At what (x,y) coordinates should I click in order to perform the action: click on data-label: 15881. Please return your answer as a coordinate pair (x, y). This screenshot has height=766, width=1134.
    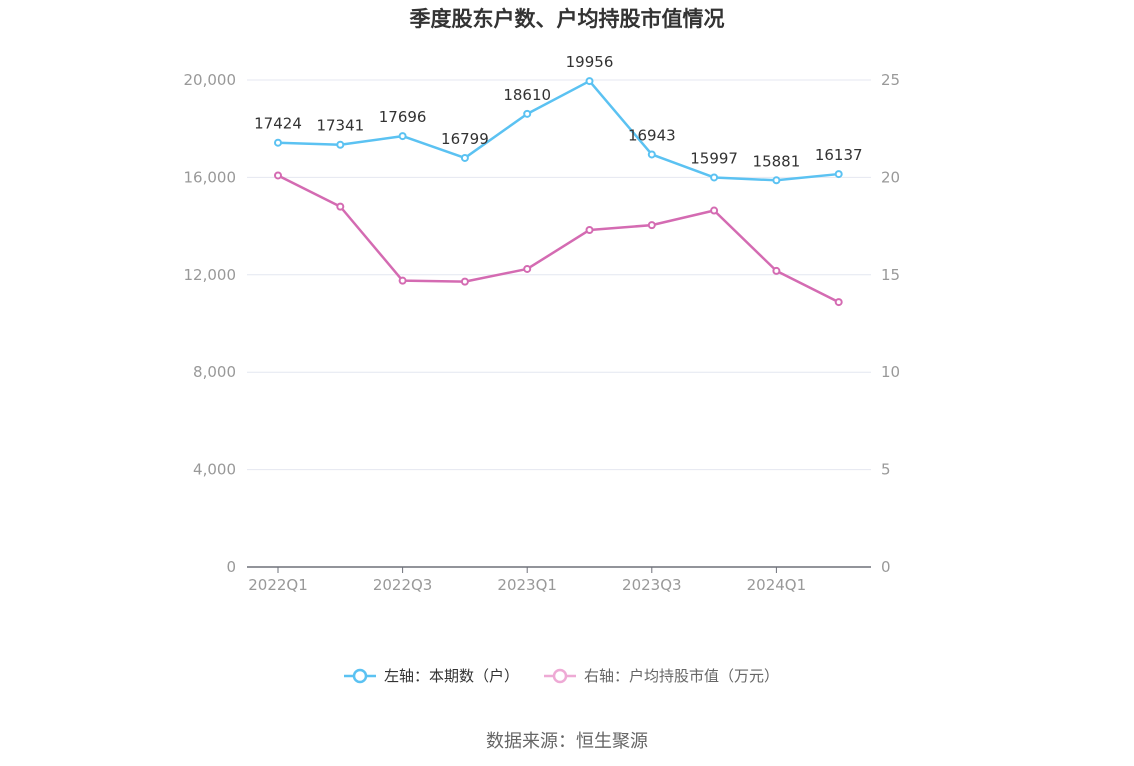
    Looking at the image, I should click on (777, 161).